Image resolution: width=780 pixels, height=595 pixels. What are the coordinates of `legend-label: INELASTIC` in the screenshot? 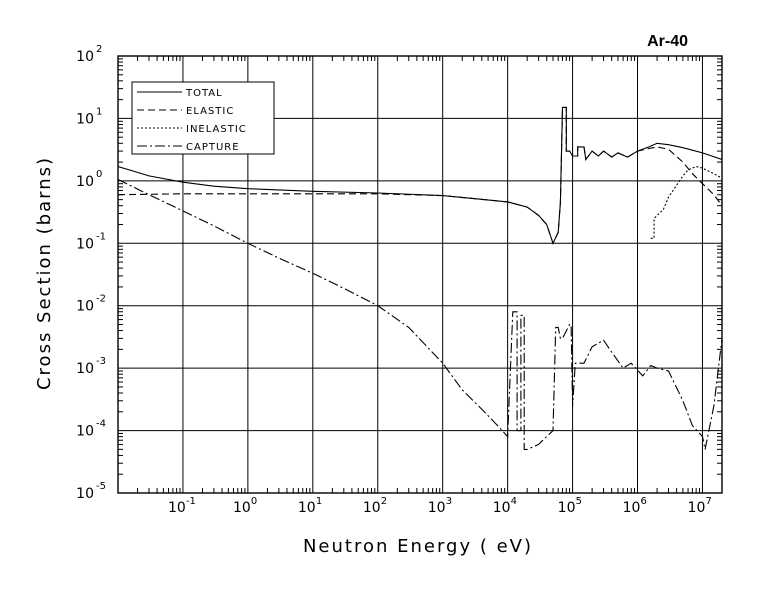 It's located at (216, 129).